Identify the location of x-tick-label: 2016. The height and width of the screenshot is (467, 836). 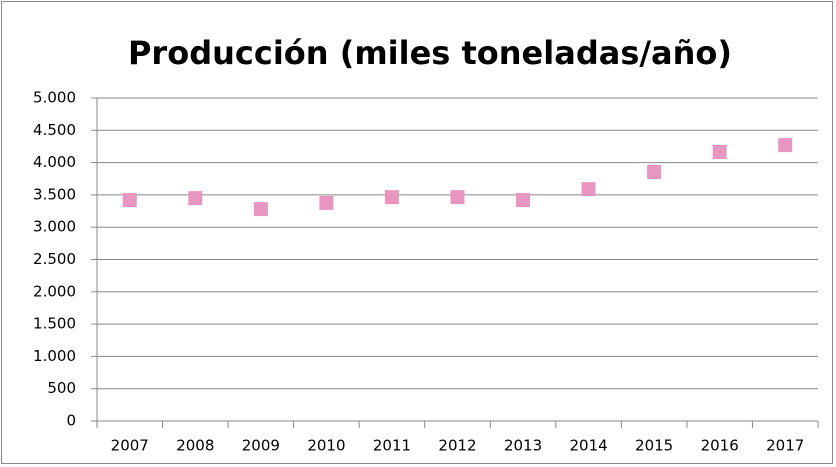
(720, 446).